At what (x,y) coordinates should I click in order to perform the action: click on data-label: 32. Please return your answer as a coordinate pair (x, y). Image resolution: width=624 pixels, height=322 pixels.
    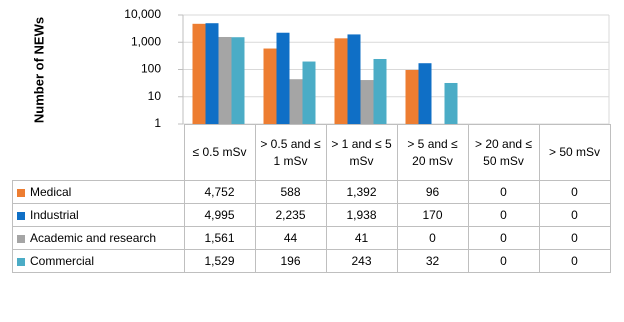
    Looking at the image, I should click on (432, 261).